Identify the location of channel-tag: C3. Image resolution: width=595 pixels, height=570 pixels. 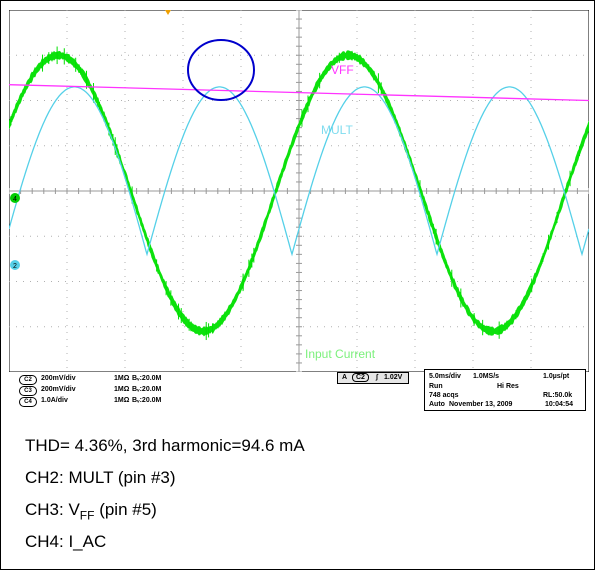
(28, 391).